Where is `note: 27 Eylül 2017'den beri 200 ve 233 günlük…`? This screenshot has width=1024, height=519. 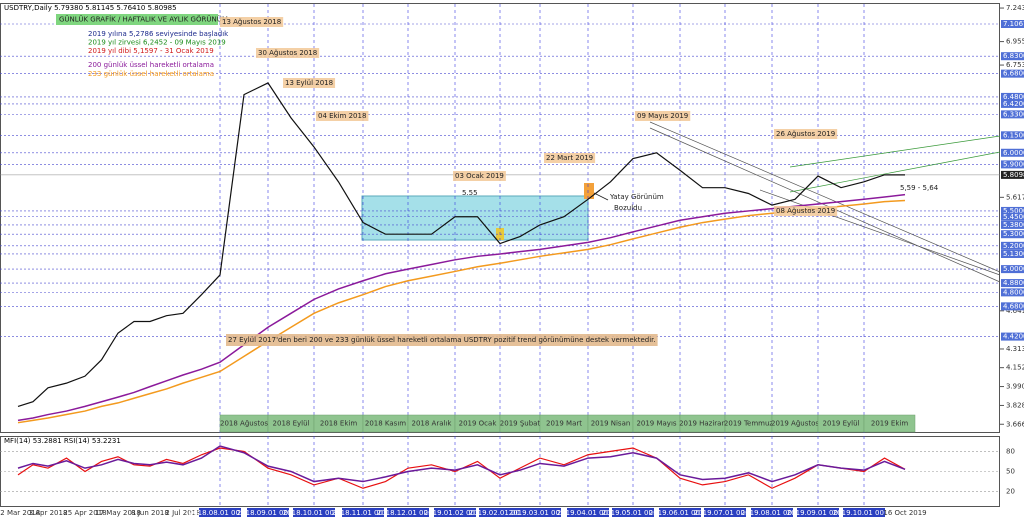
note: 27 Eylül 2017'den beri 200 ve 233 günlük… is located at coordinates (442, 340).